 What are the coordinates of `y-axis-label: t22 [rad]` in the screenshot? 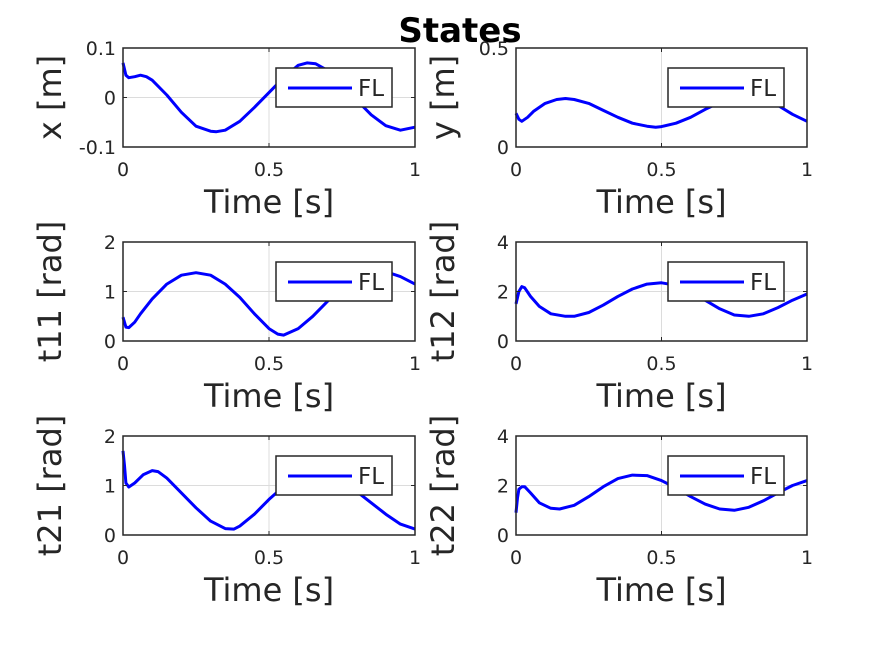 It's located at (443, 485).